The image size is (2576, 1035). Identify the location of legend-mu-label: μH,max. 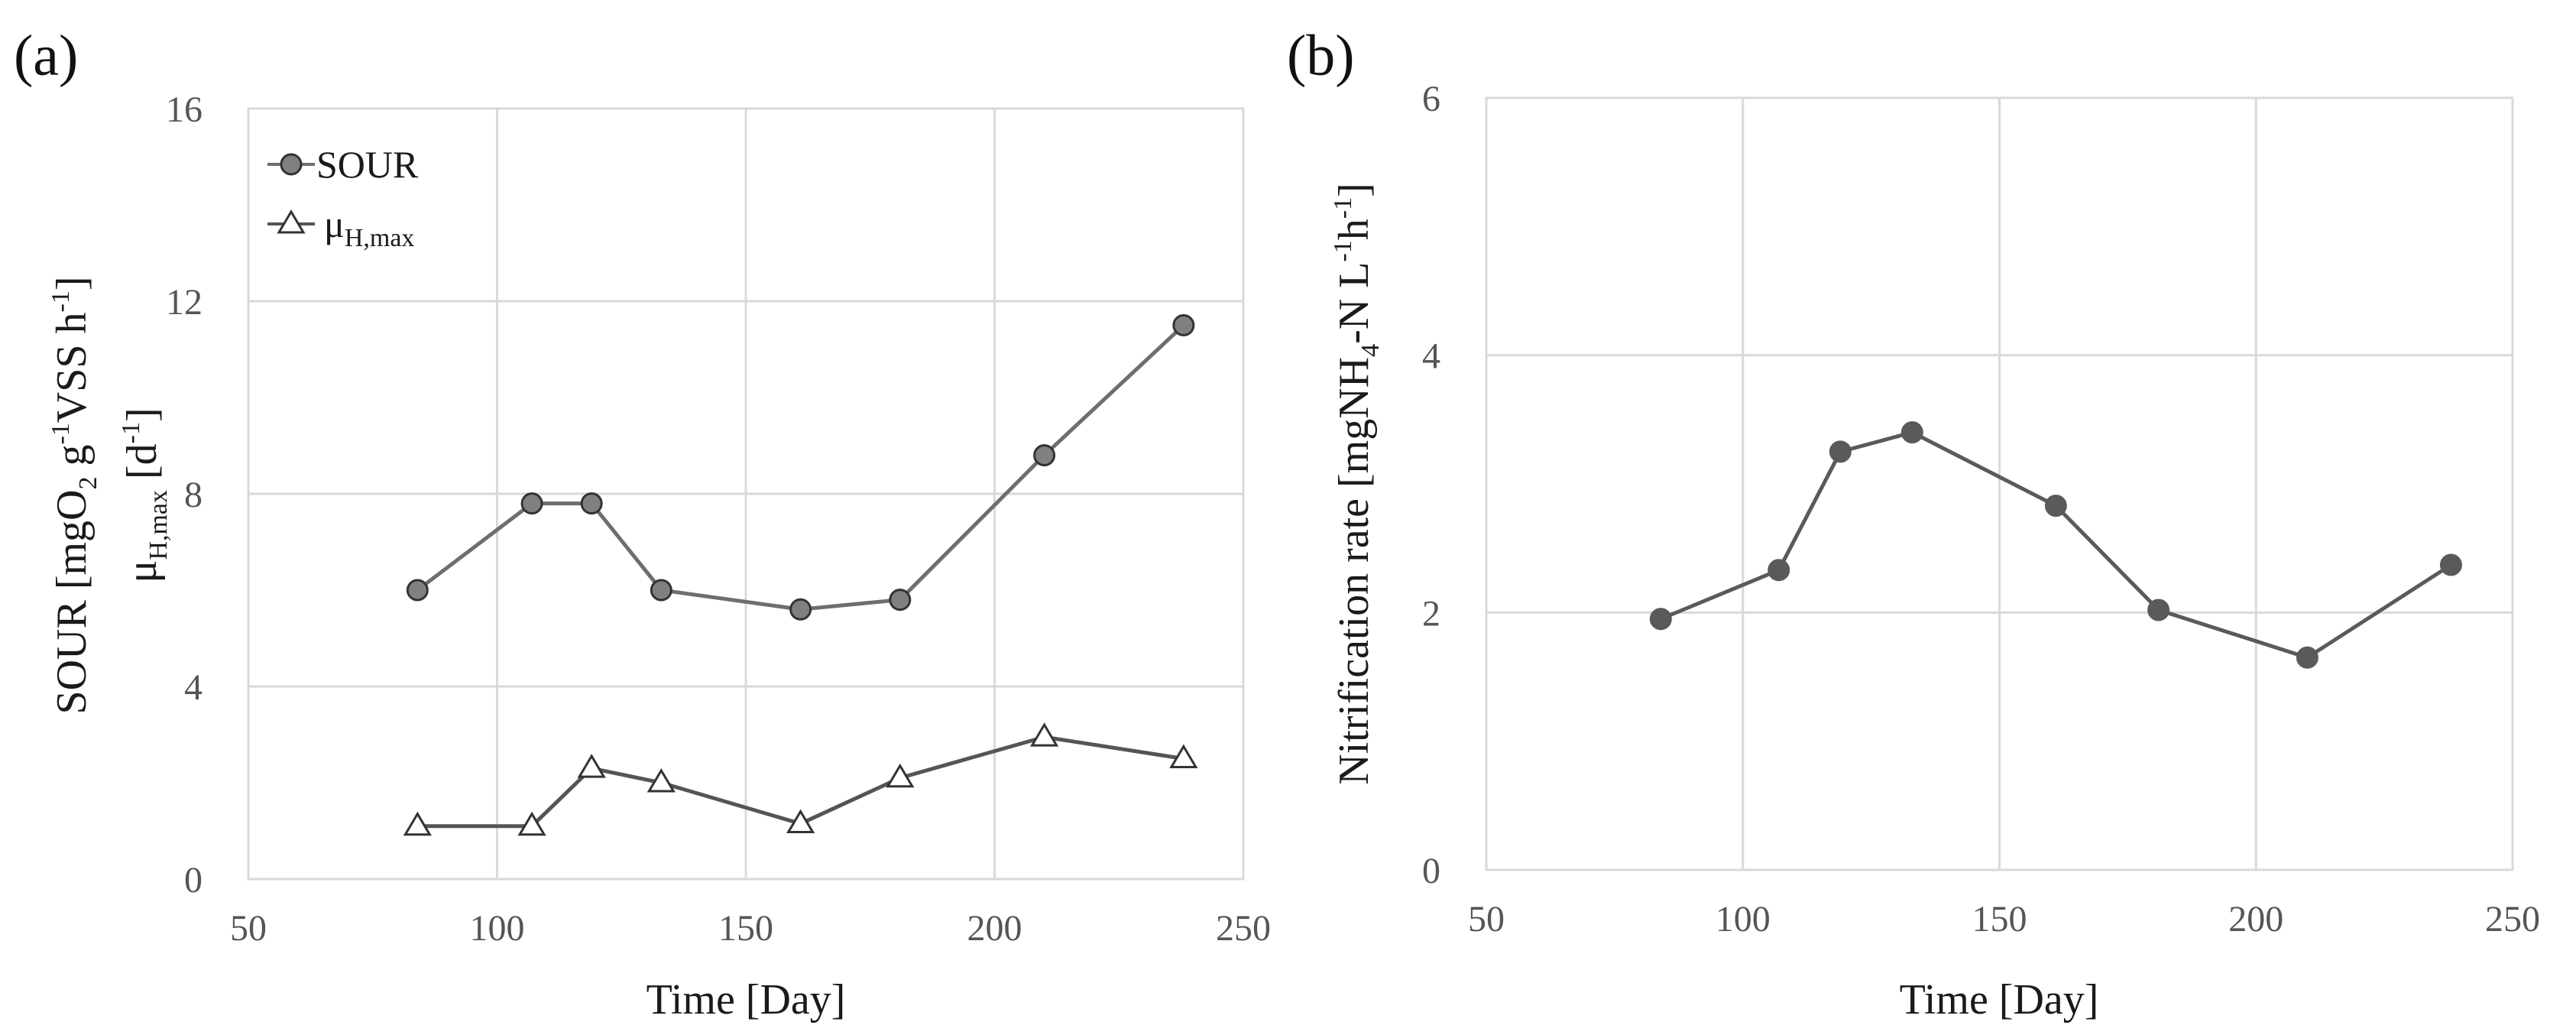
(369, 227).